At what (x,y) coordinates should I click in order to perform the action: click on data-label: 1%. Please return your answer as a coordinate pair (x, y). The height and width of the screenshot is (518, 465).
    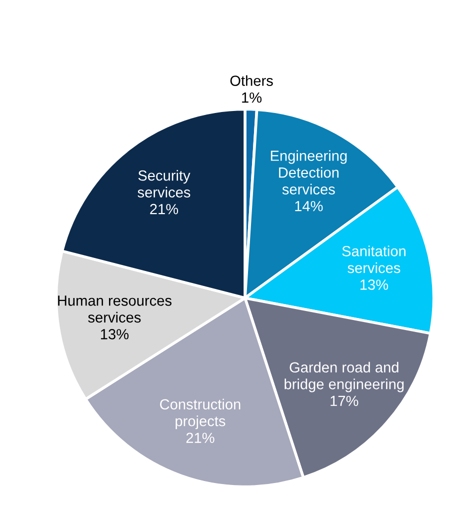
    Looking at the image, I should click on (252, 97).